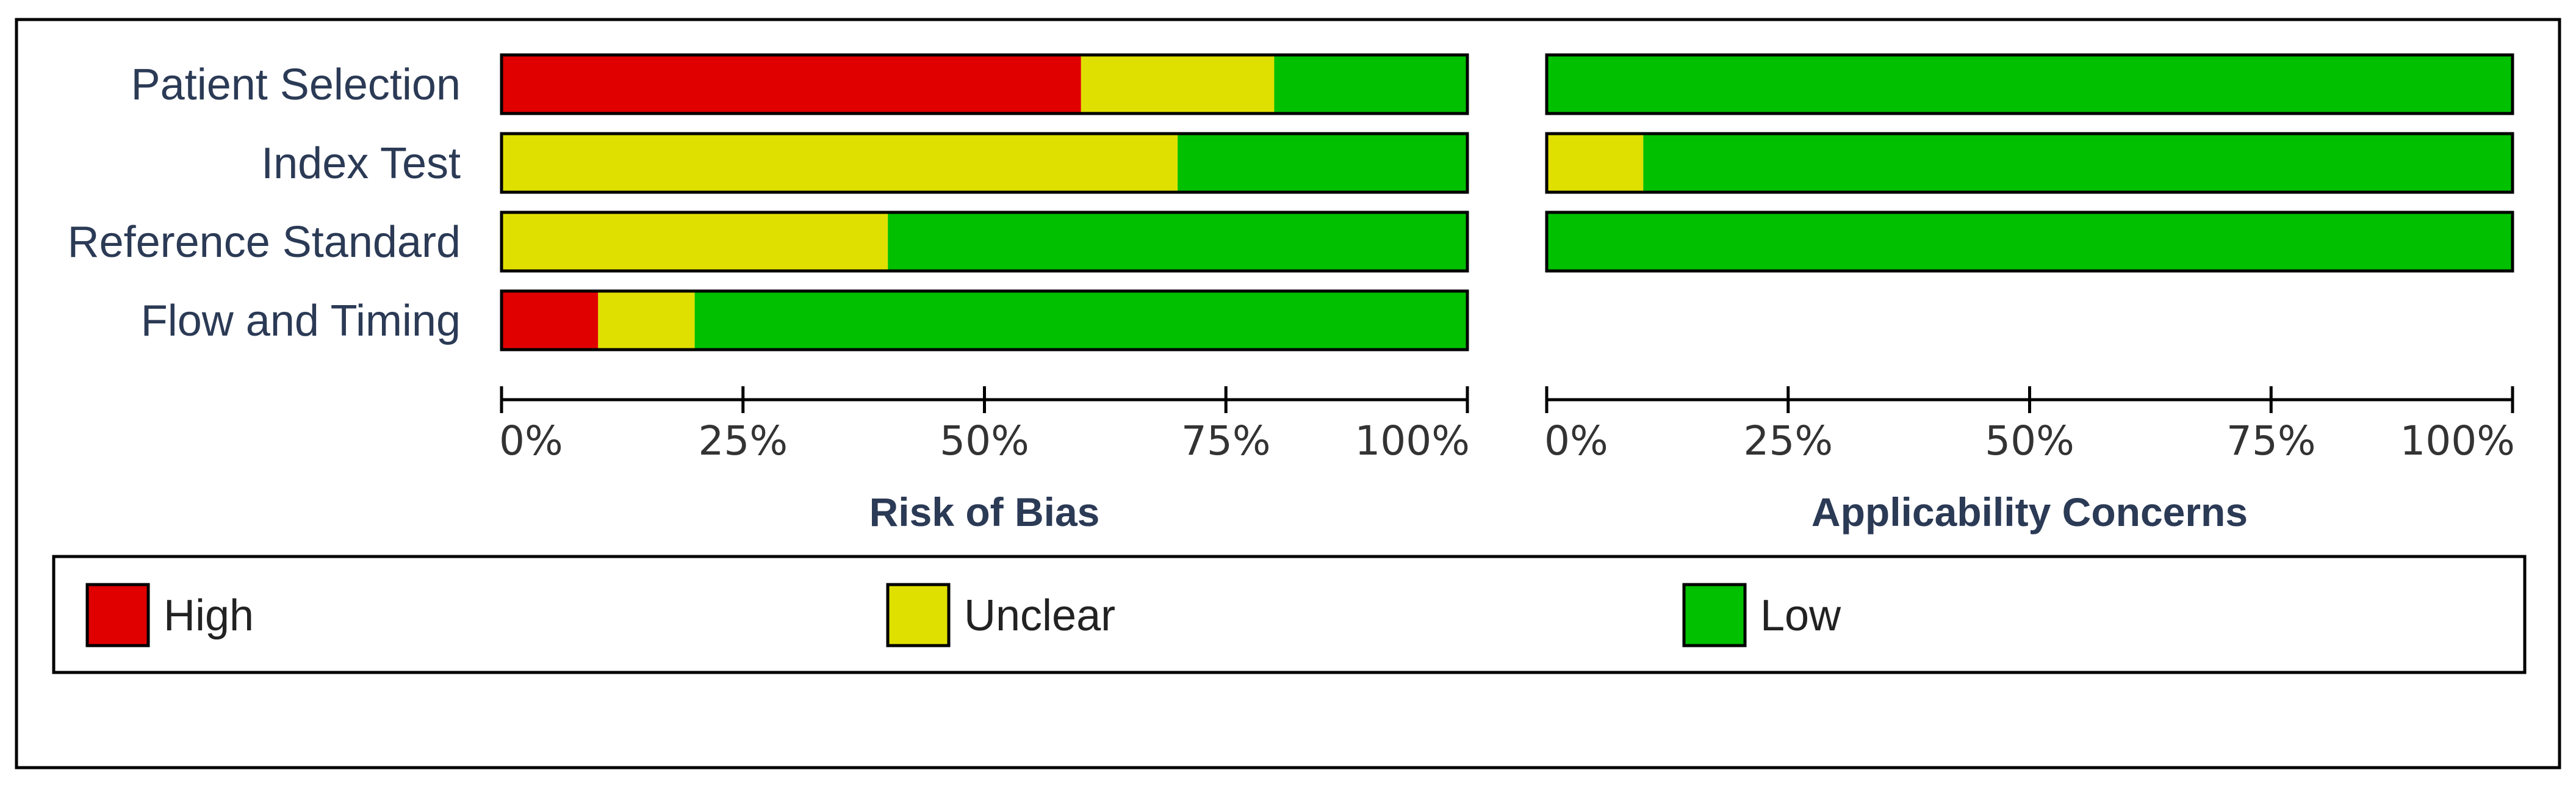 Image resolution: width=2576 pixels, height=789 pixels. I want to click on legend-label: High, so click(209, 615).